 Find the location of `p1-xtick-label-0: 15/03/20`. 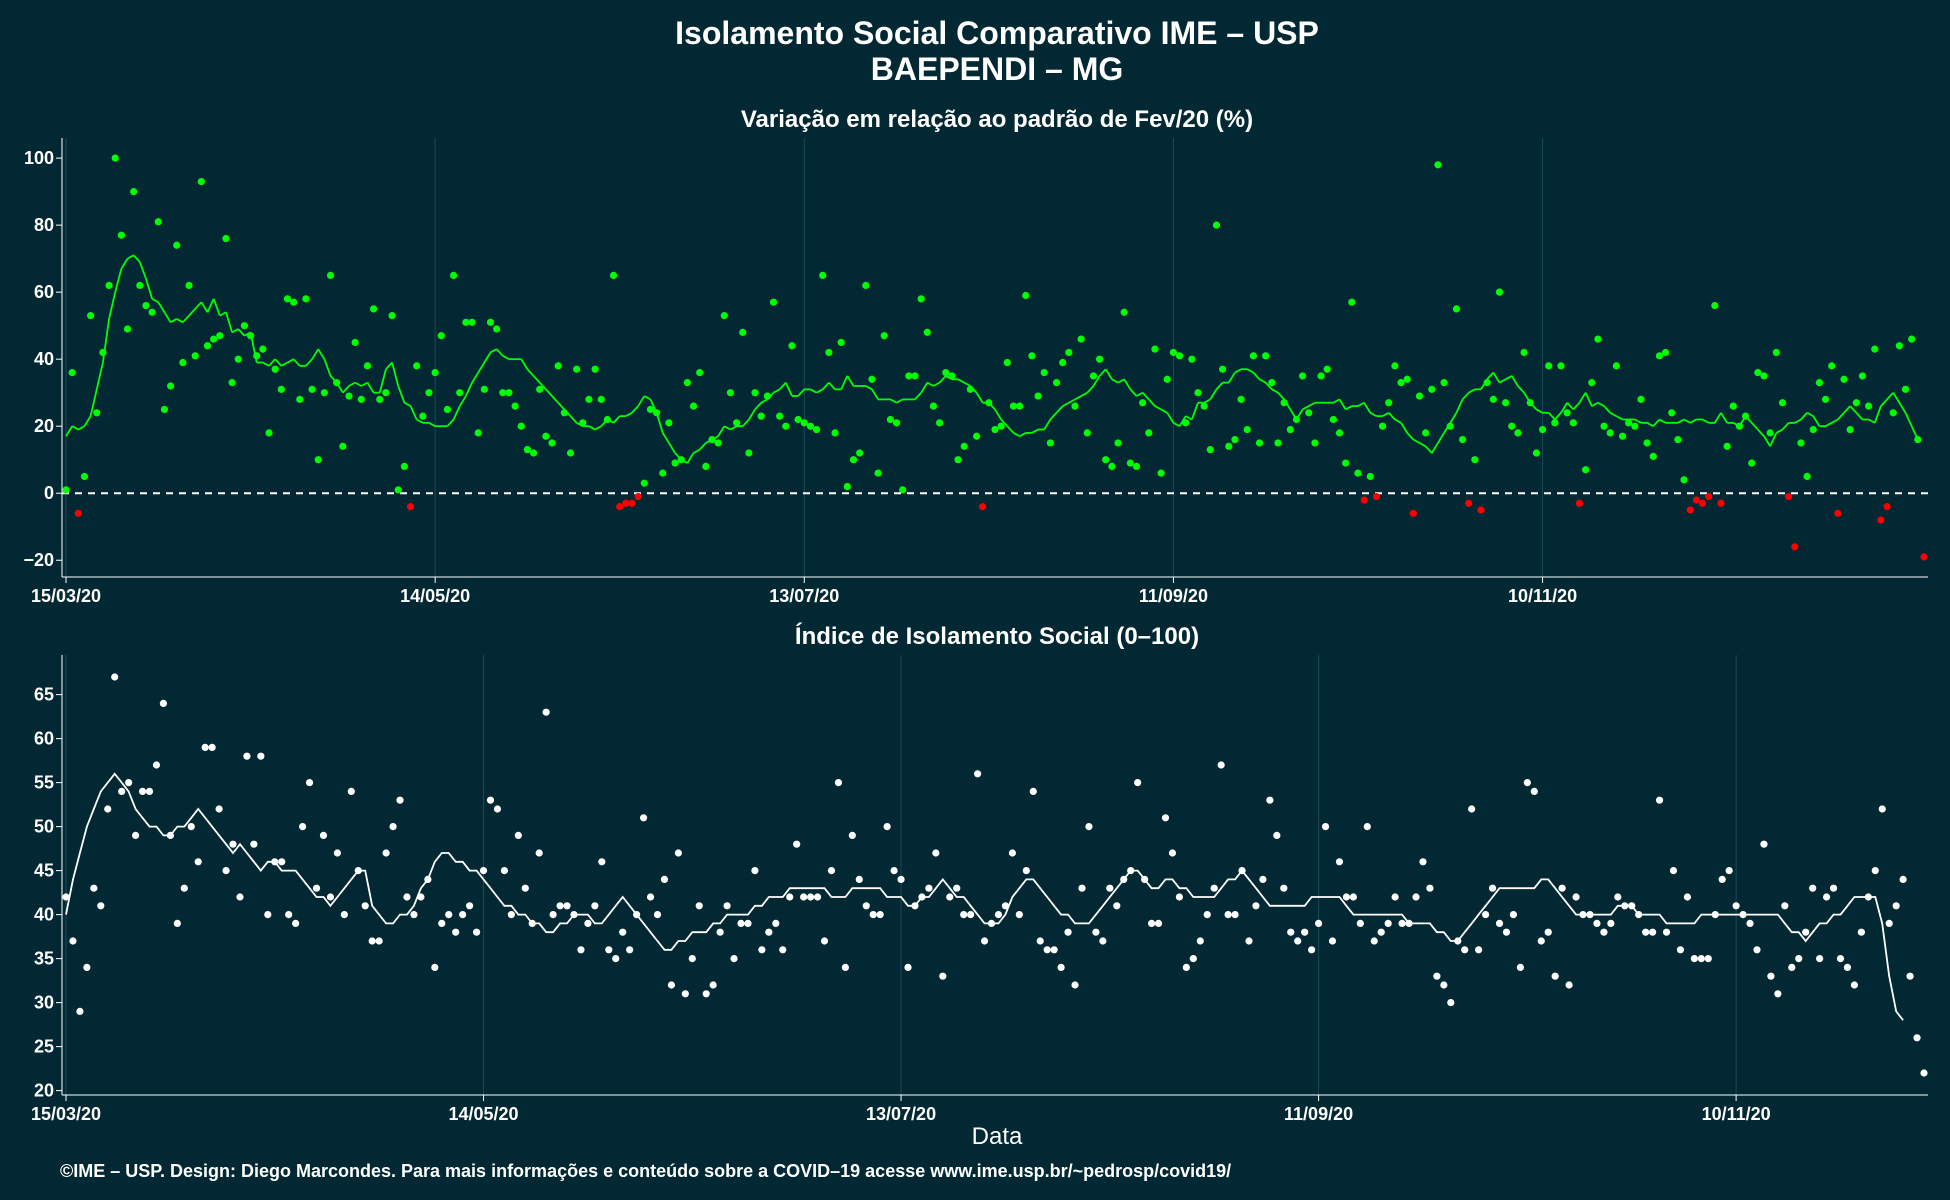

p1-xtick-label-0: 15/03/20 is located at coordinates (66, 596).